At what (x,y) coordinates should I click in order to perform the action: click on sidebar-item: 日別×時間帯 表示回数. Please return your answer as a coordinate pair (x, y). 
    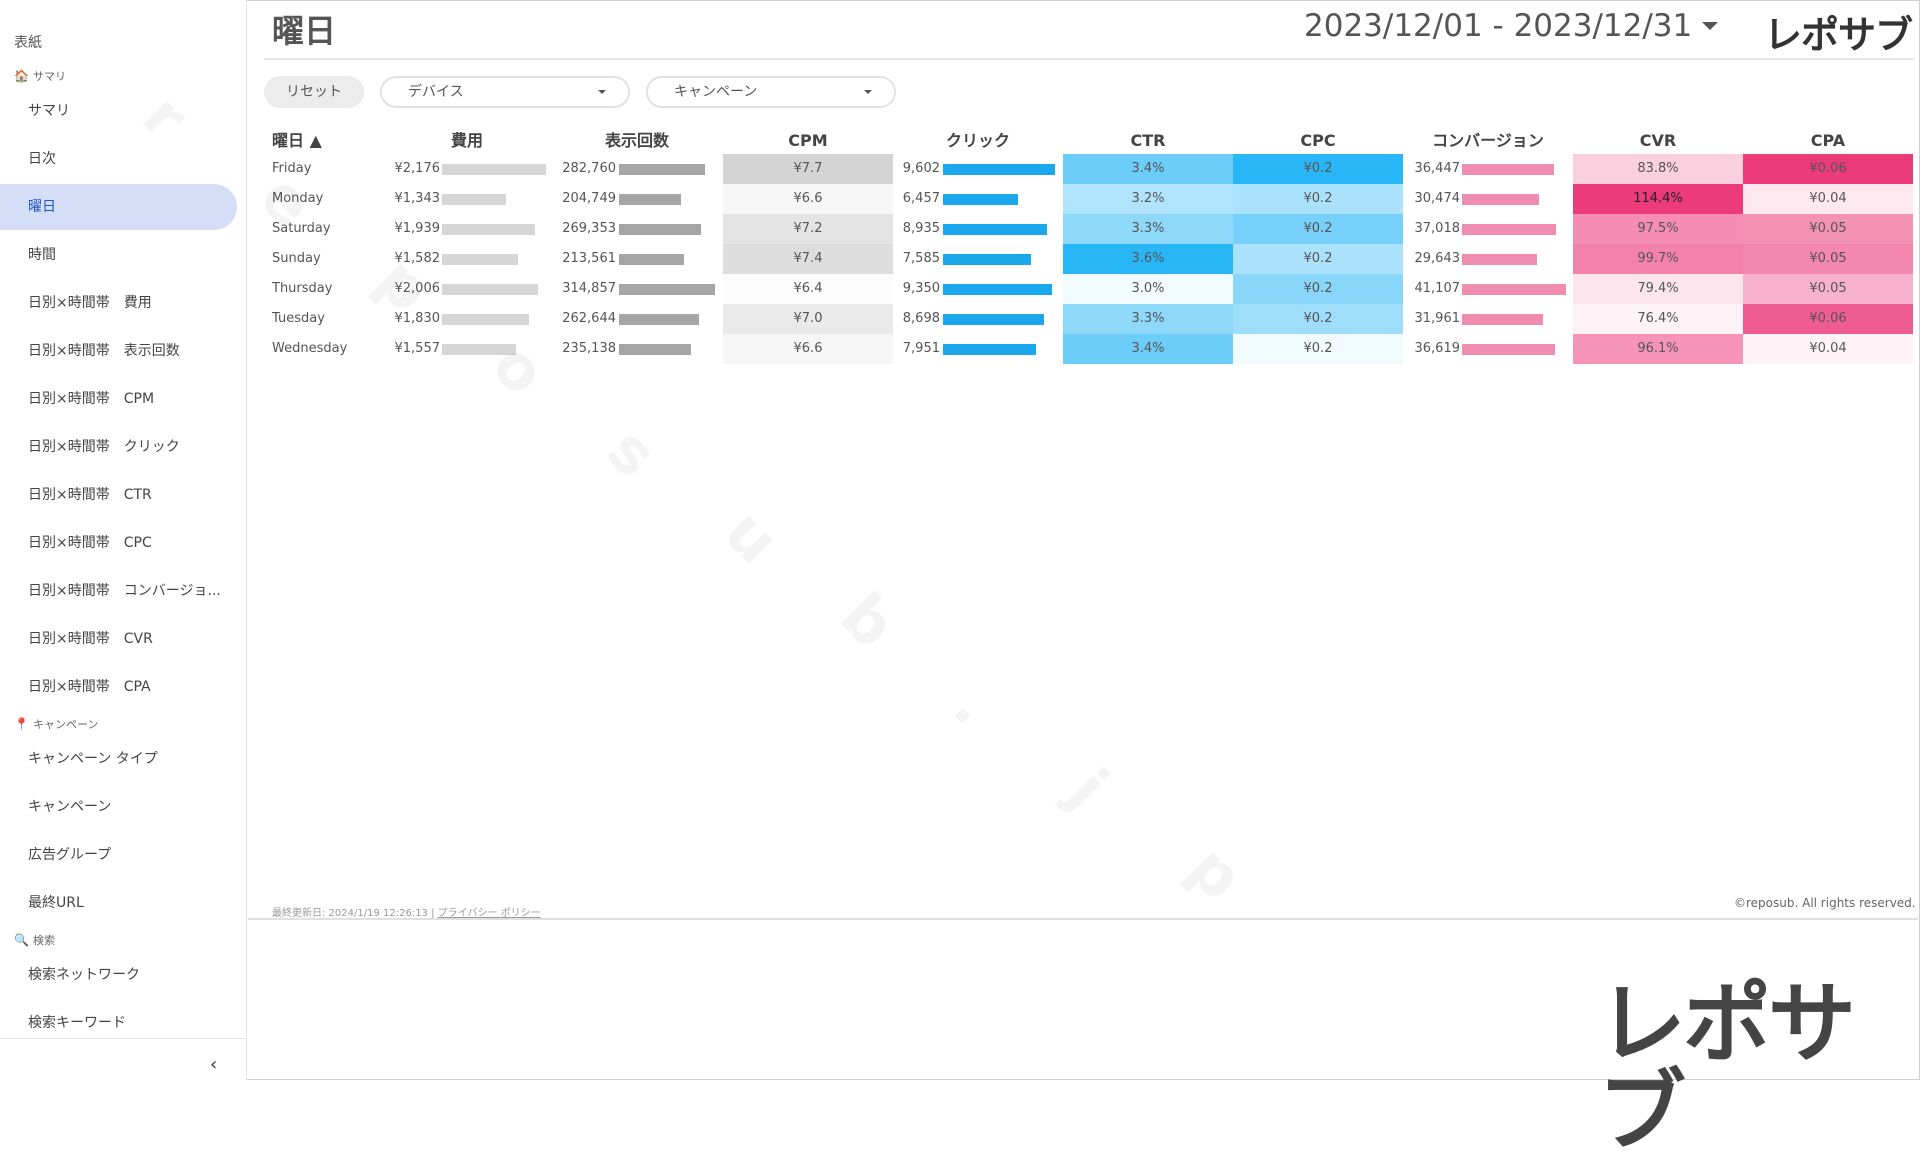
    Looking at the image, I should click on (104, 351).